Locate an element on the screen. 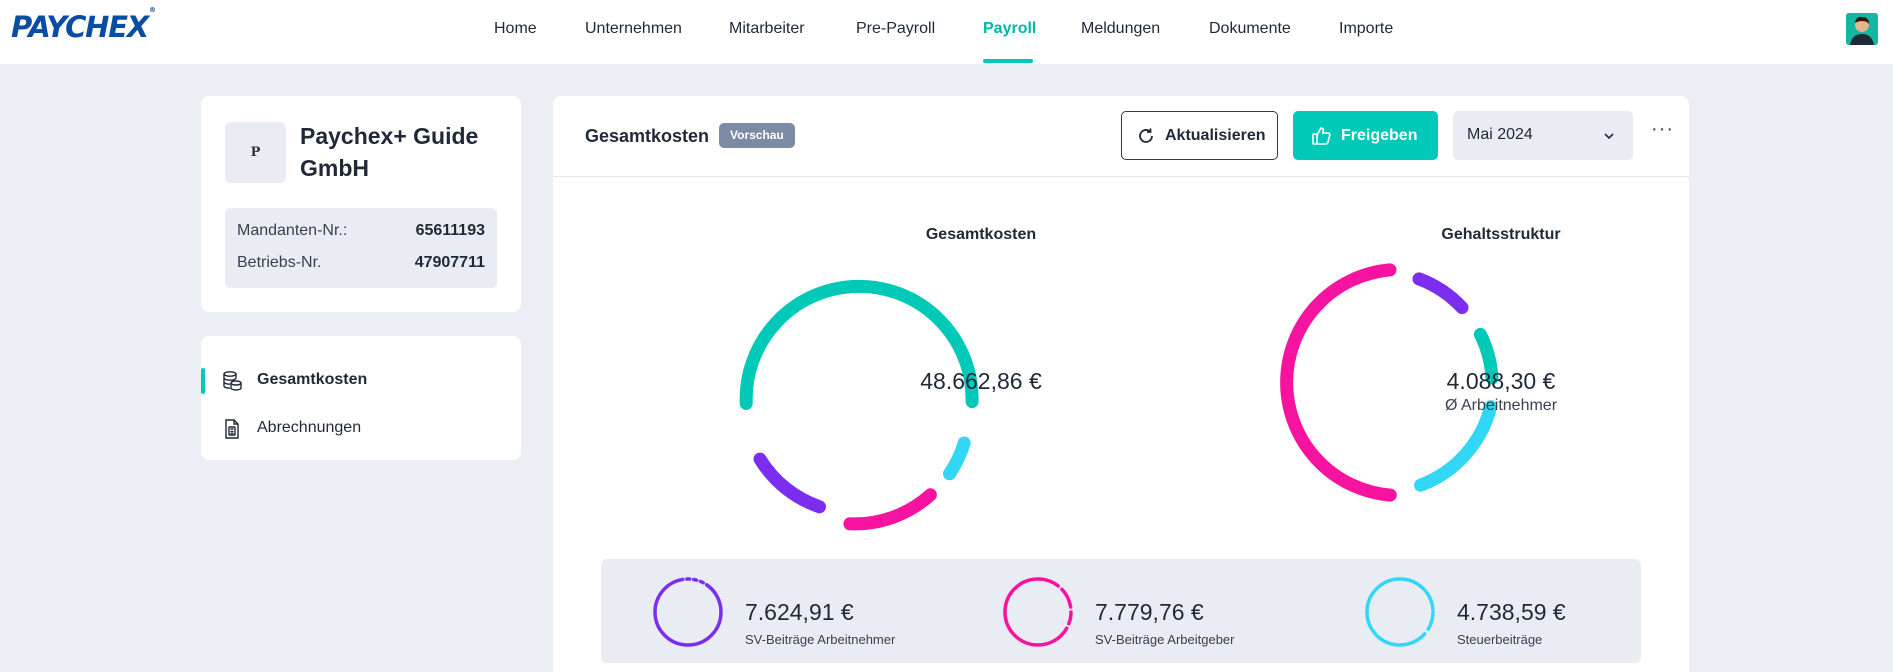  gehaltsstruktur-donut is located at coordinates (1389, 382).